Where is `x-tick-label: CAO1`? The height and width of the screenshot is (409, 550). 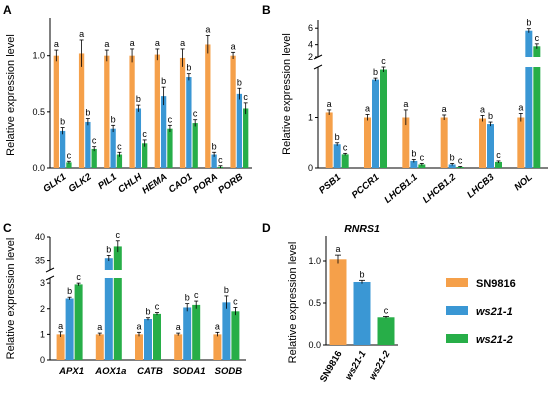 x-tick-label: CAO1 is located at coordinates (181, 183).